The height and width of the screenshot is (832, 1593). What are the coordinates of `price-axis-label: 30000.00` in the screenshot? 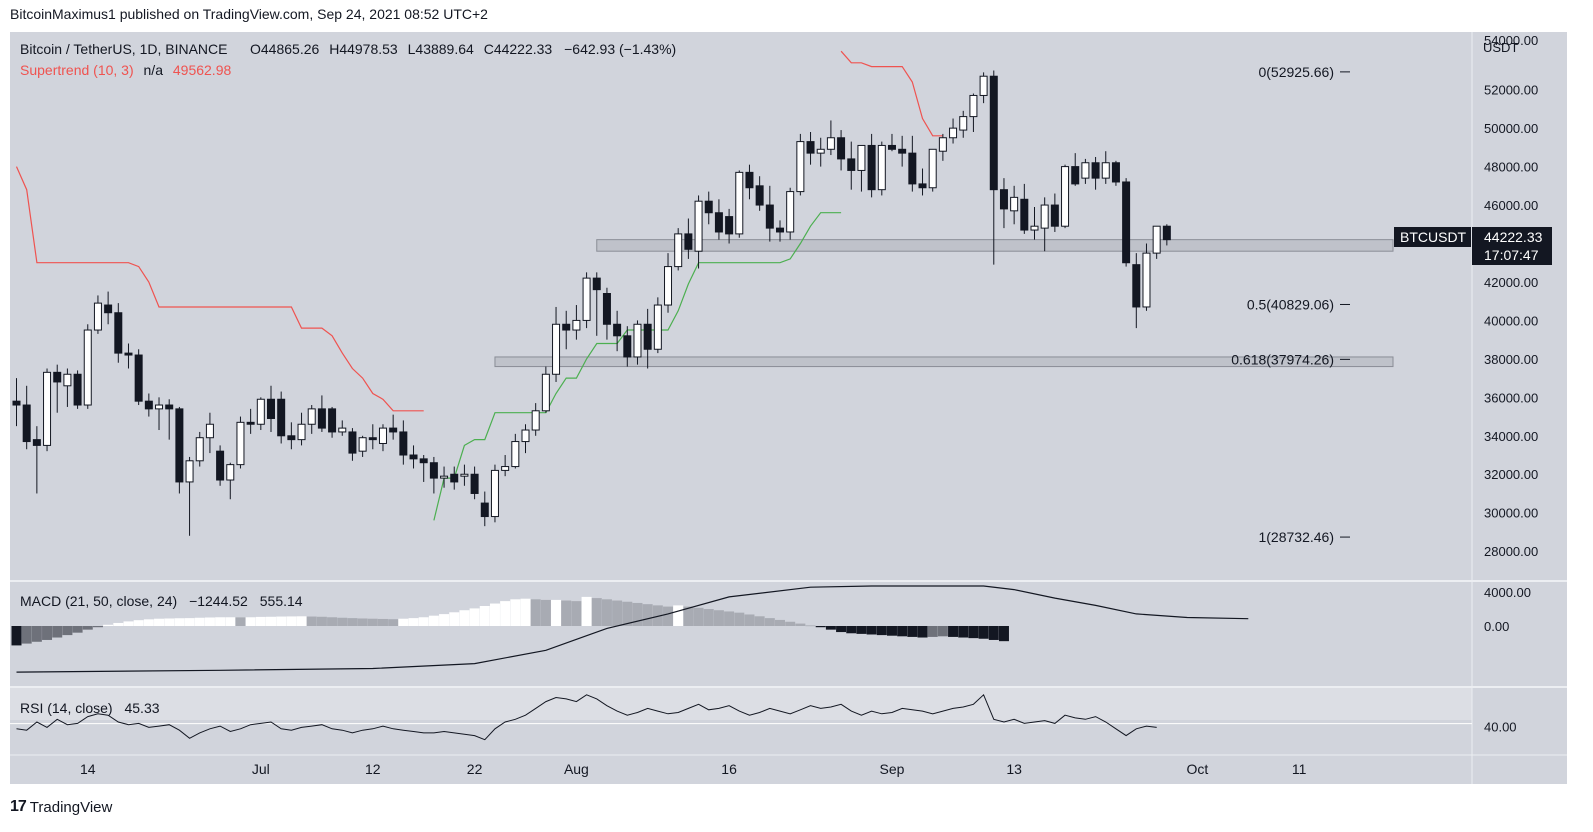 It's located at (1511, 513).